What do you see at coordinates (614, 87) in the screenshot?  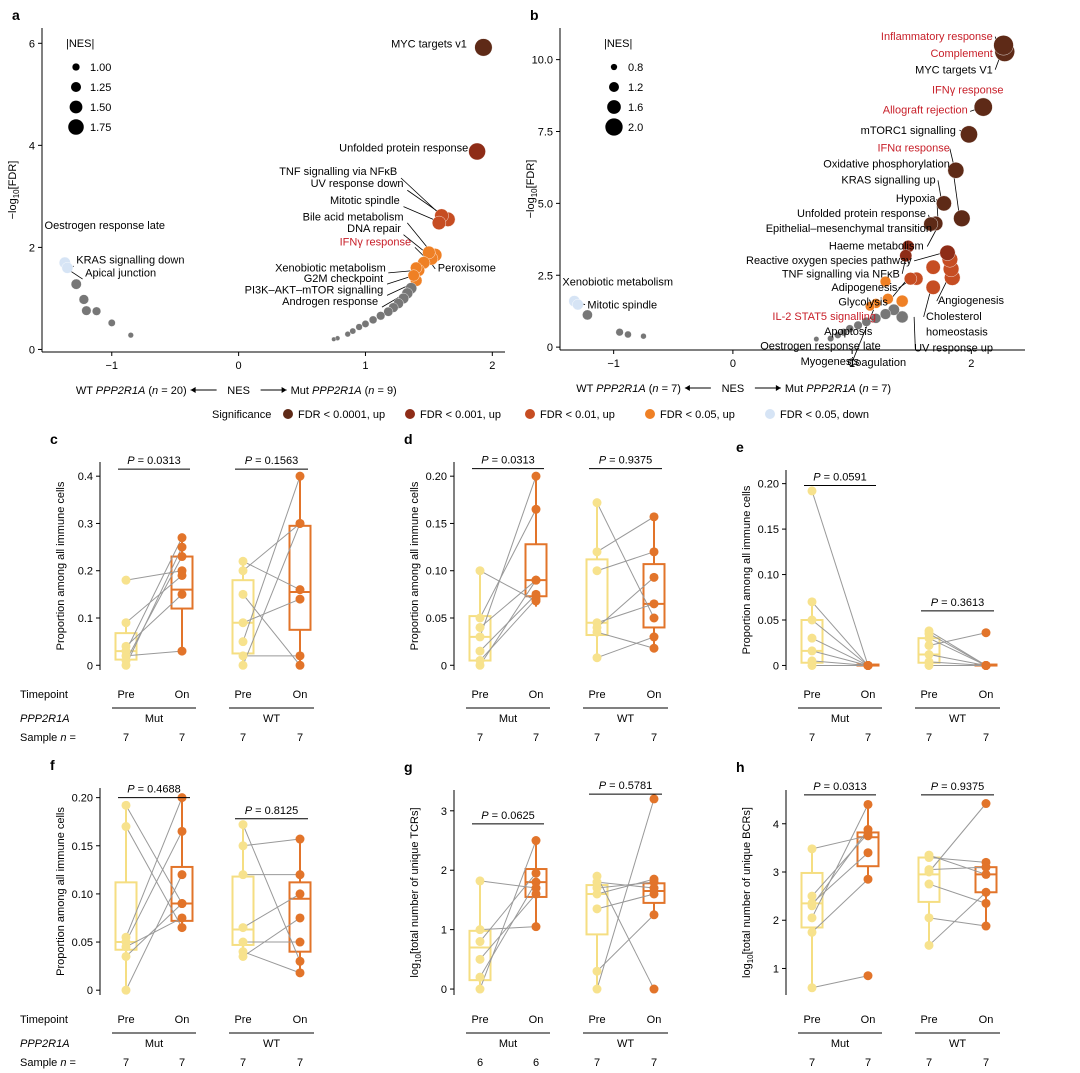 I see `size-legend-dot` at bounding box center [614, 87].